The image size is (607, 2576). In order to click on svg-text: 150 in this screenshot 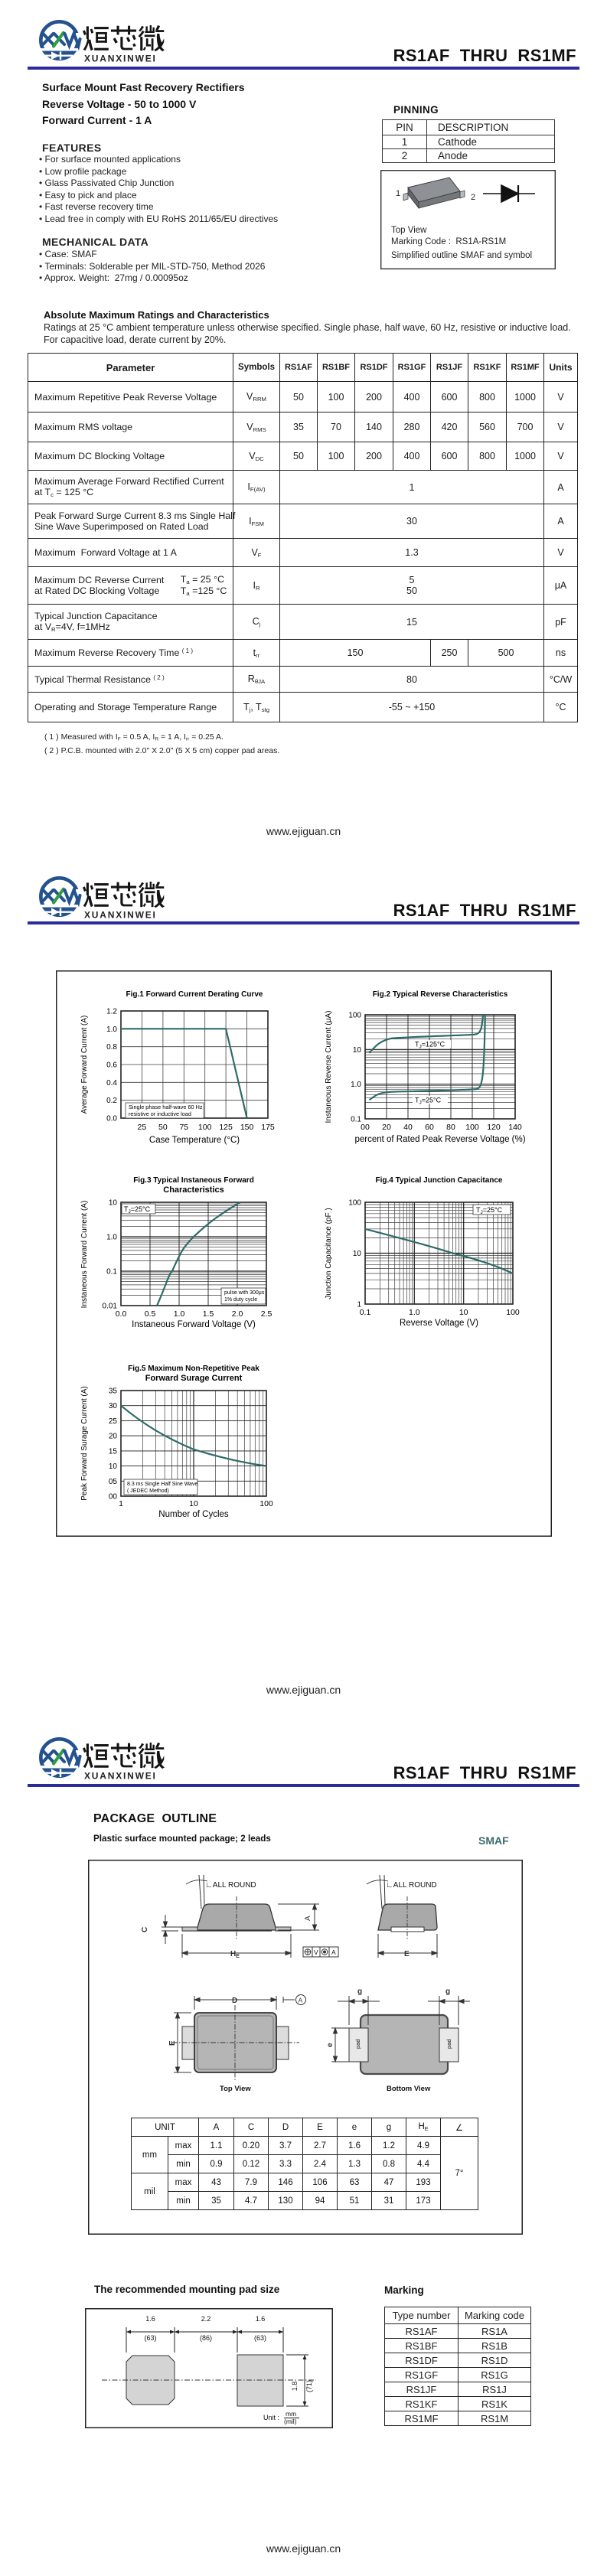, I will do `click(247, 1127)`.